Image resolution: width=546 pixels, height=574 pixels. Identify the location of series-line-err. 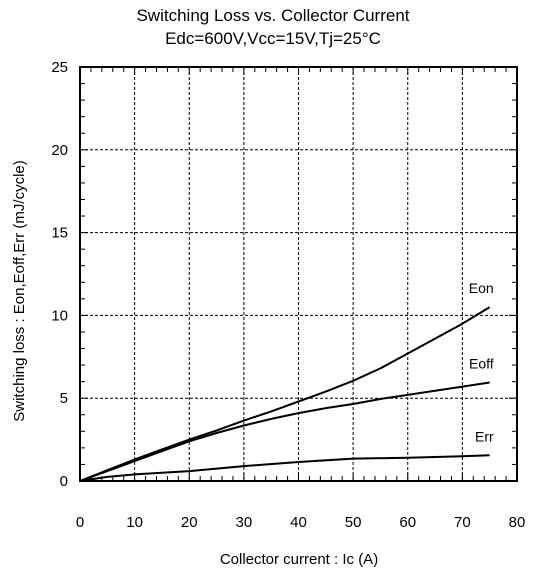
(284, 468).